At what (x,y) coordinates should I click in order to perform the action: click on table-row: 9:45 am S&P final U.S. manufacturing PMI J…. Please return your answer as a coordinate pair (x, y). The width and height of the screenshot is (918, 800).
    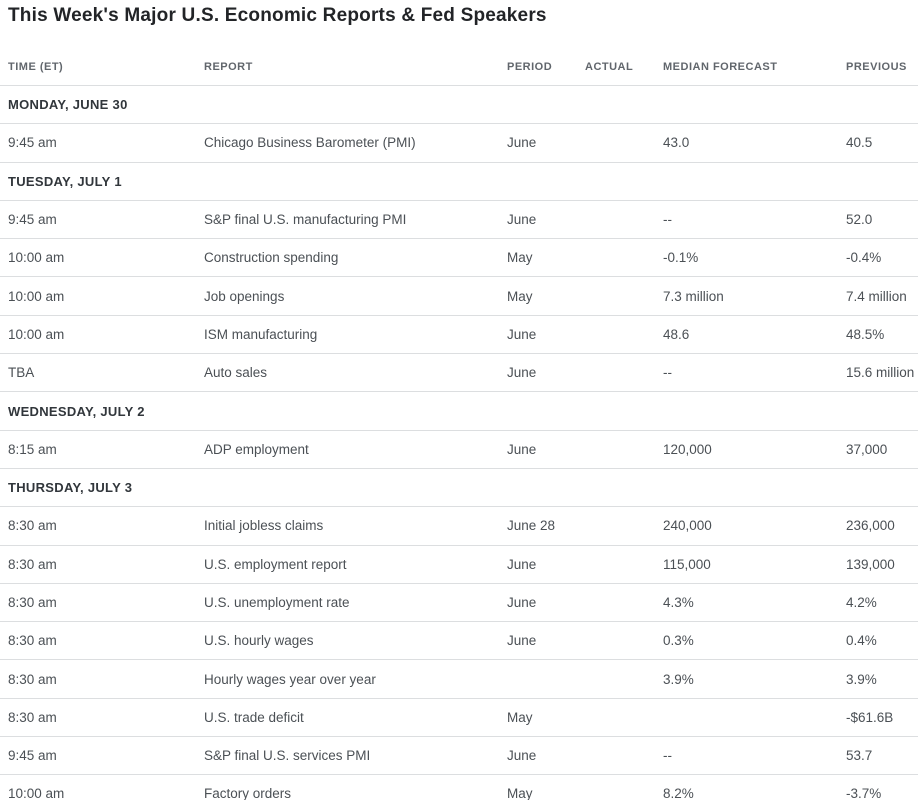
    Looking at the image, I should click on (459, 219).